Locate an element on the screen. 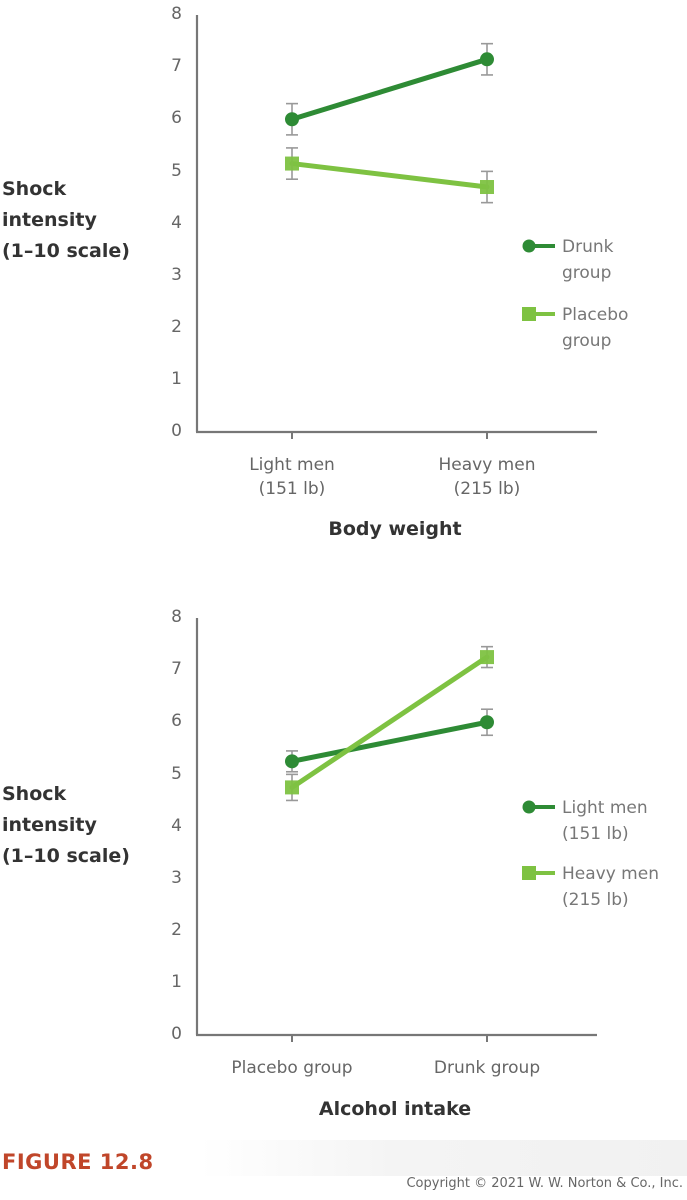 This screenshot has width=687, height=1200. x-tick-placebo: Placebo group is located at coordinates (292, 1068).